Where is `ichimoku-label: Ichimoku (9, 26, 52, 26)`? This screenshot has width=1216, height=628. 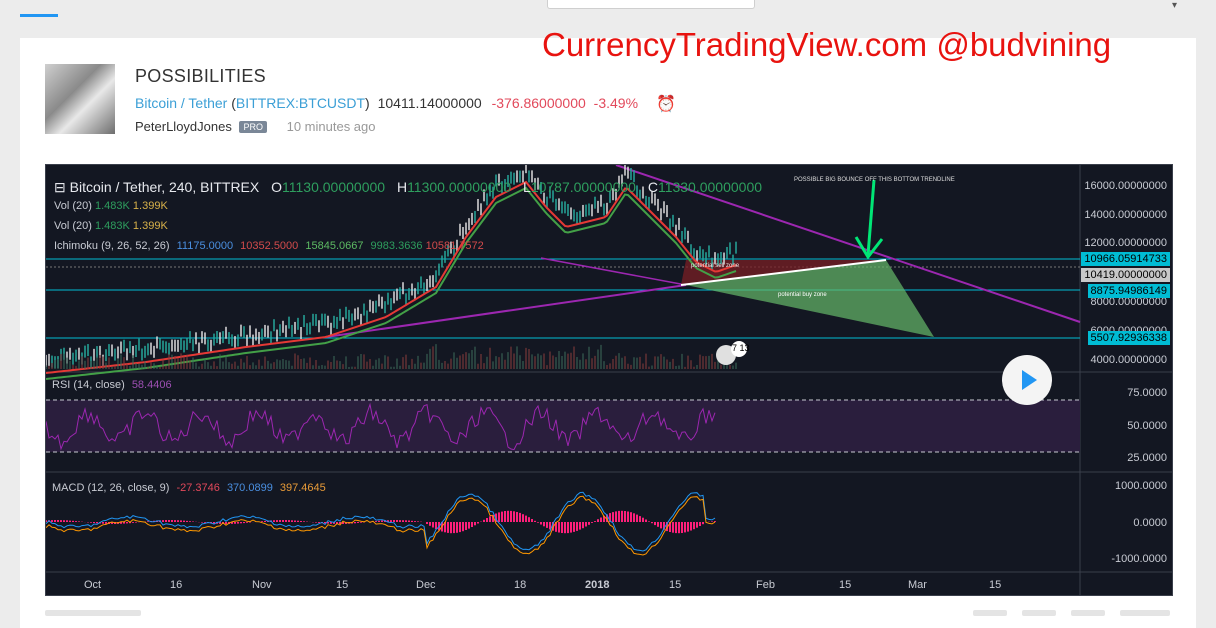
ichimoku-label: Ichimoku (9, 26, 52, 26) is located at coordinates (112, 246).